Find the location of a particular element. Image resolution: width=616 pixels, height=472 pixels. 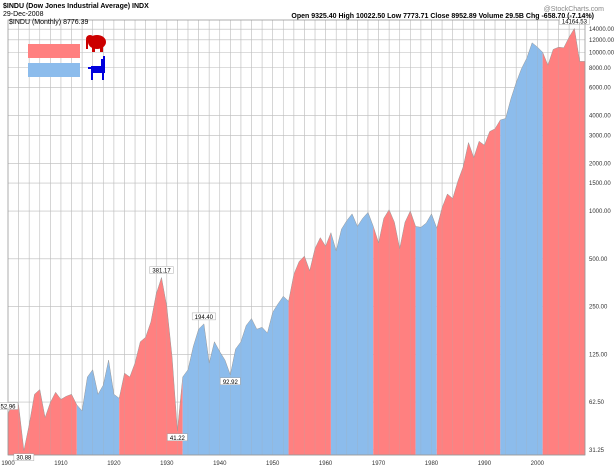

republican-swatch is located at coordinates (54, 51).